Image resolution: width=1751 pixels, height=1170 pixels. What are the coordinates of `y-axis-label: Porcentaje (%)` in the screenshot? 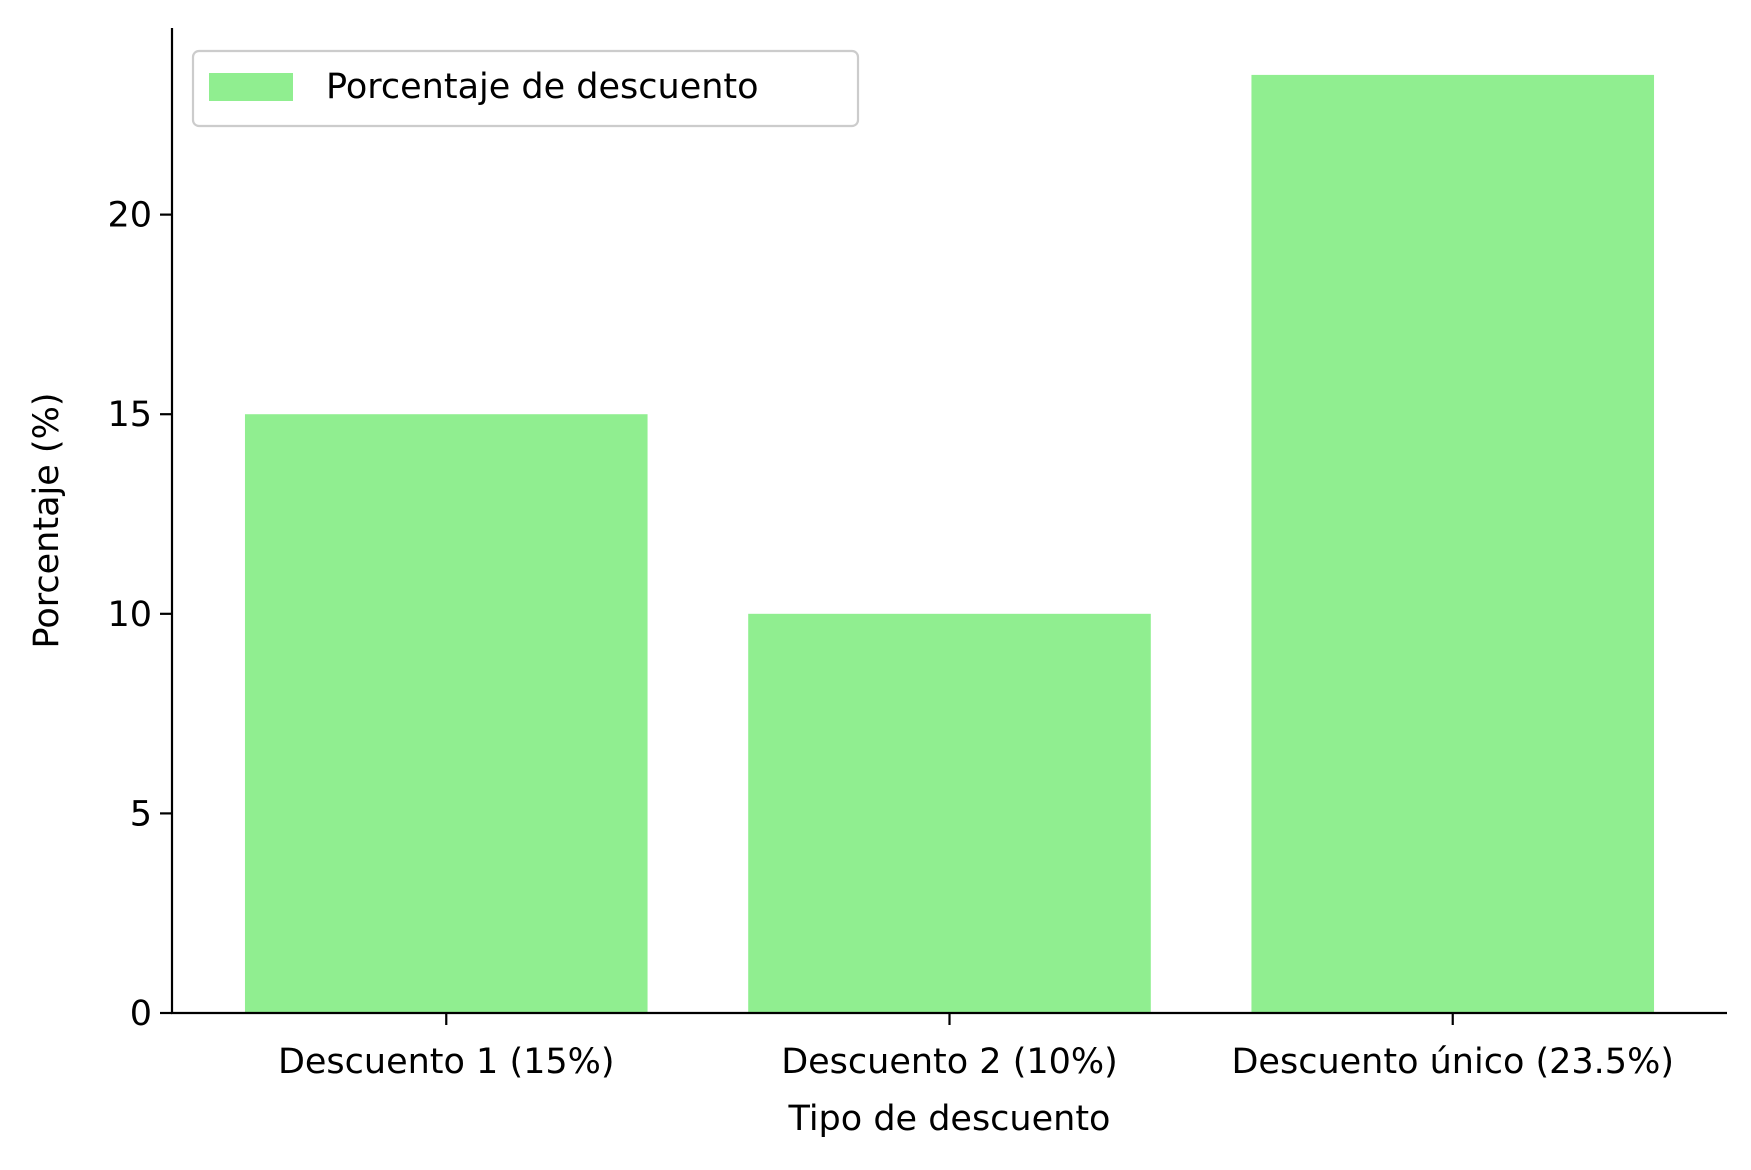 It's located at (47, 521).